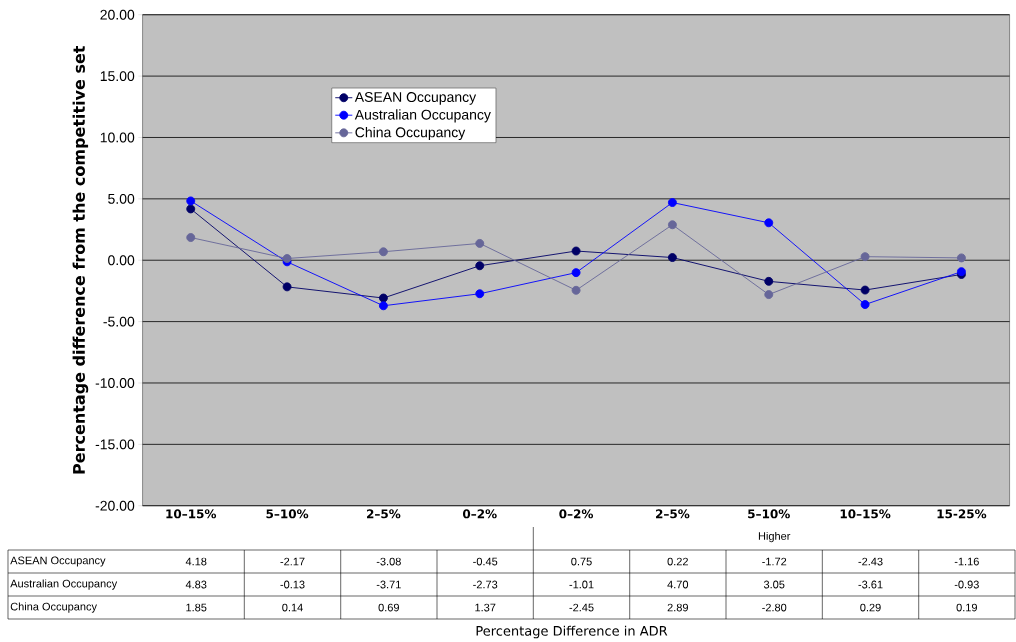 Image resolution: width=1016 pixels, height=642 pixels. What do you see at coordinates (80, 259) in the screenshot?
I see `y-axis-title: Percentage difference from the competitive set` at bounding box center [80, 259].